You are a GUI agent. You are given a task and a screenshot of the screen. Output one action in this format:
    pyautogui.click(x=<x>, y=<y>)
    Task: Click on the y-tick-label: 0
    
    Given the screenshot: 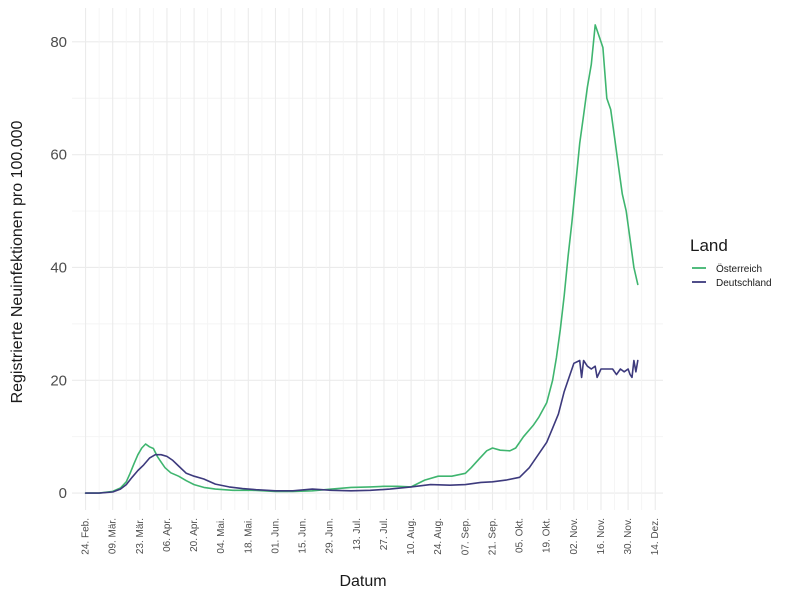 What is the action you would take?
    pyautogui.click(x=63, y=493)
    